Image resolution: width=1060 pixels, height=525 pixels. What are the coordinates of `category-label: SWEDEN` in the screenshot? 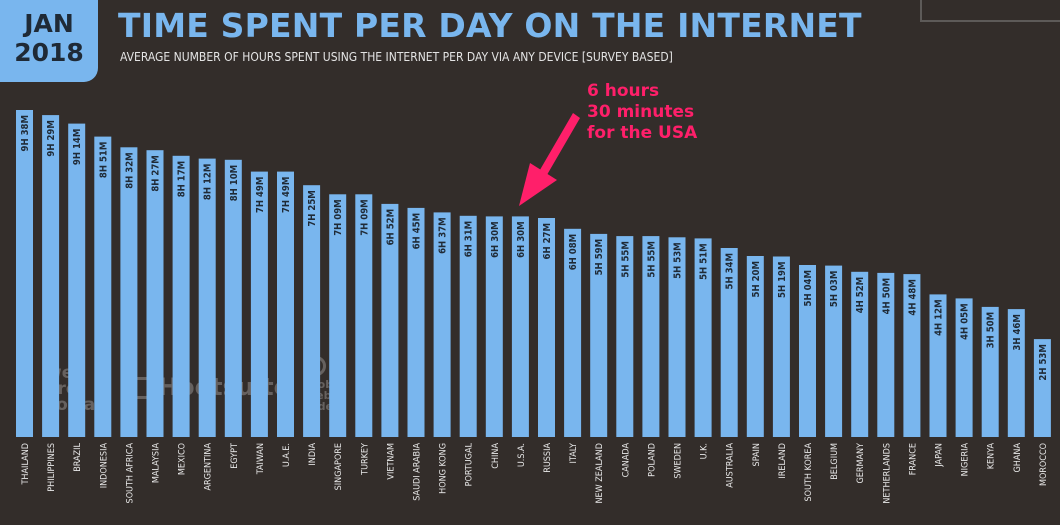 It's located at (679, 461).